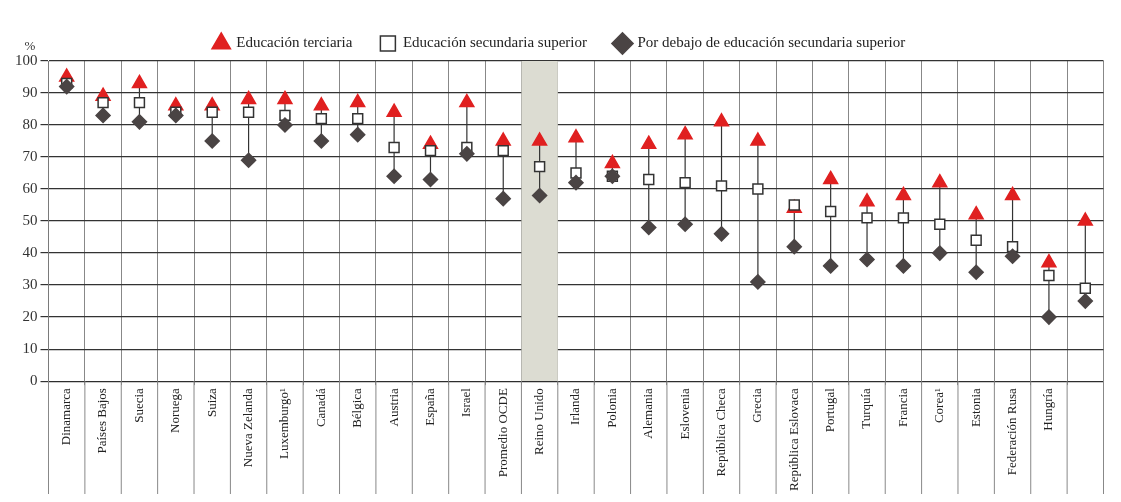 The image size is (1121, 502). I want to click on x-tick-label: Eslovenia, so click(684, 413).